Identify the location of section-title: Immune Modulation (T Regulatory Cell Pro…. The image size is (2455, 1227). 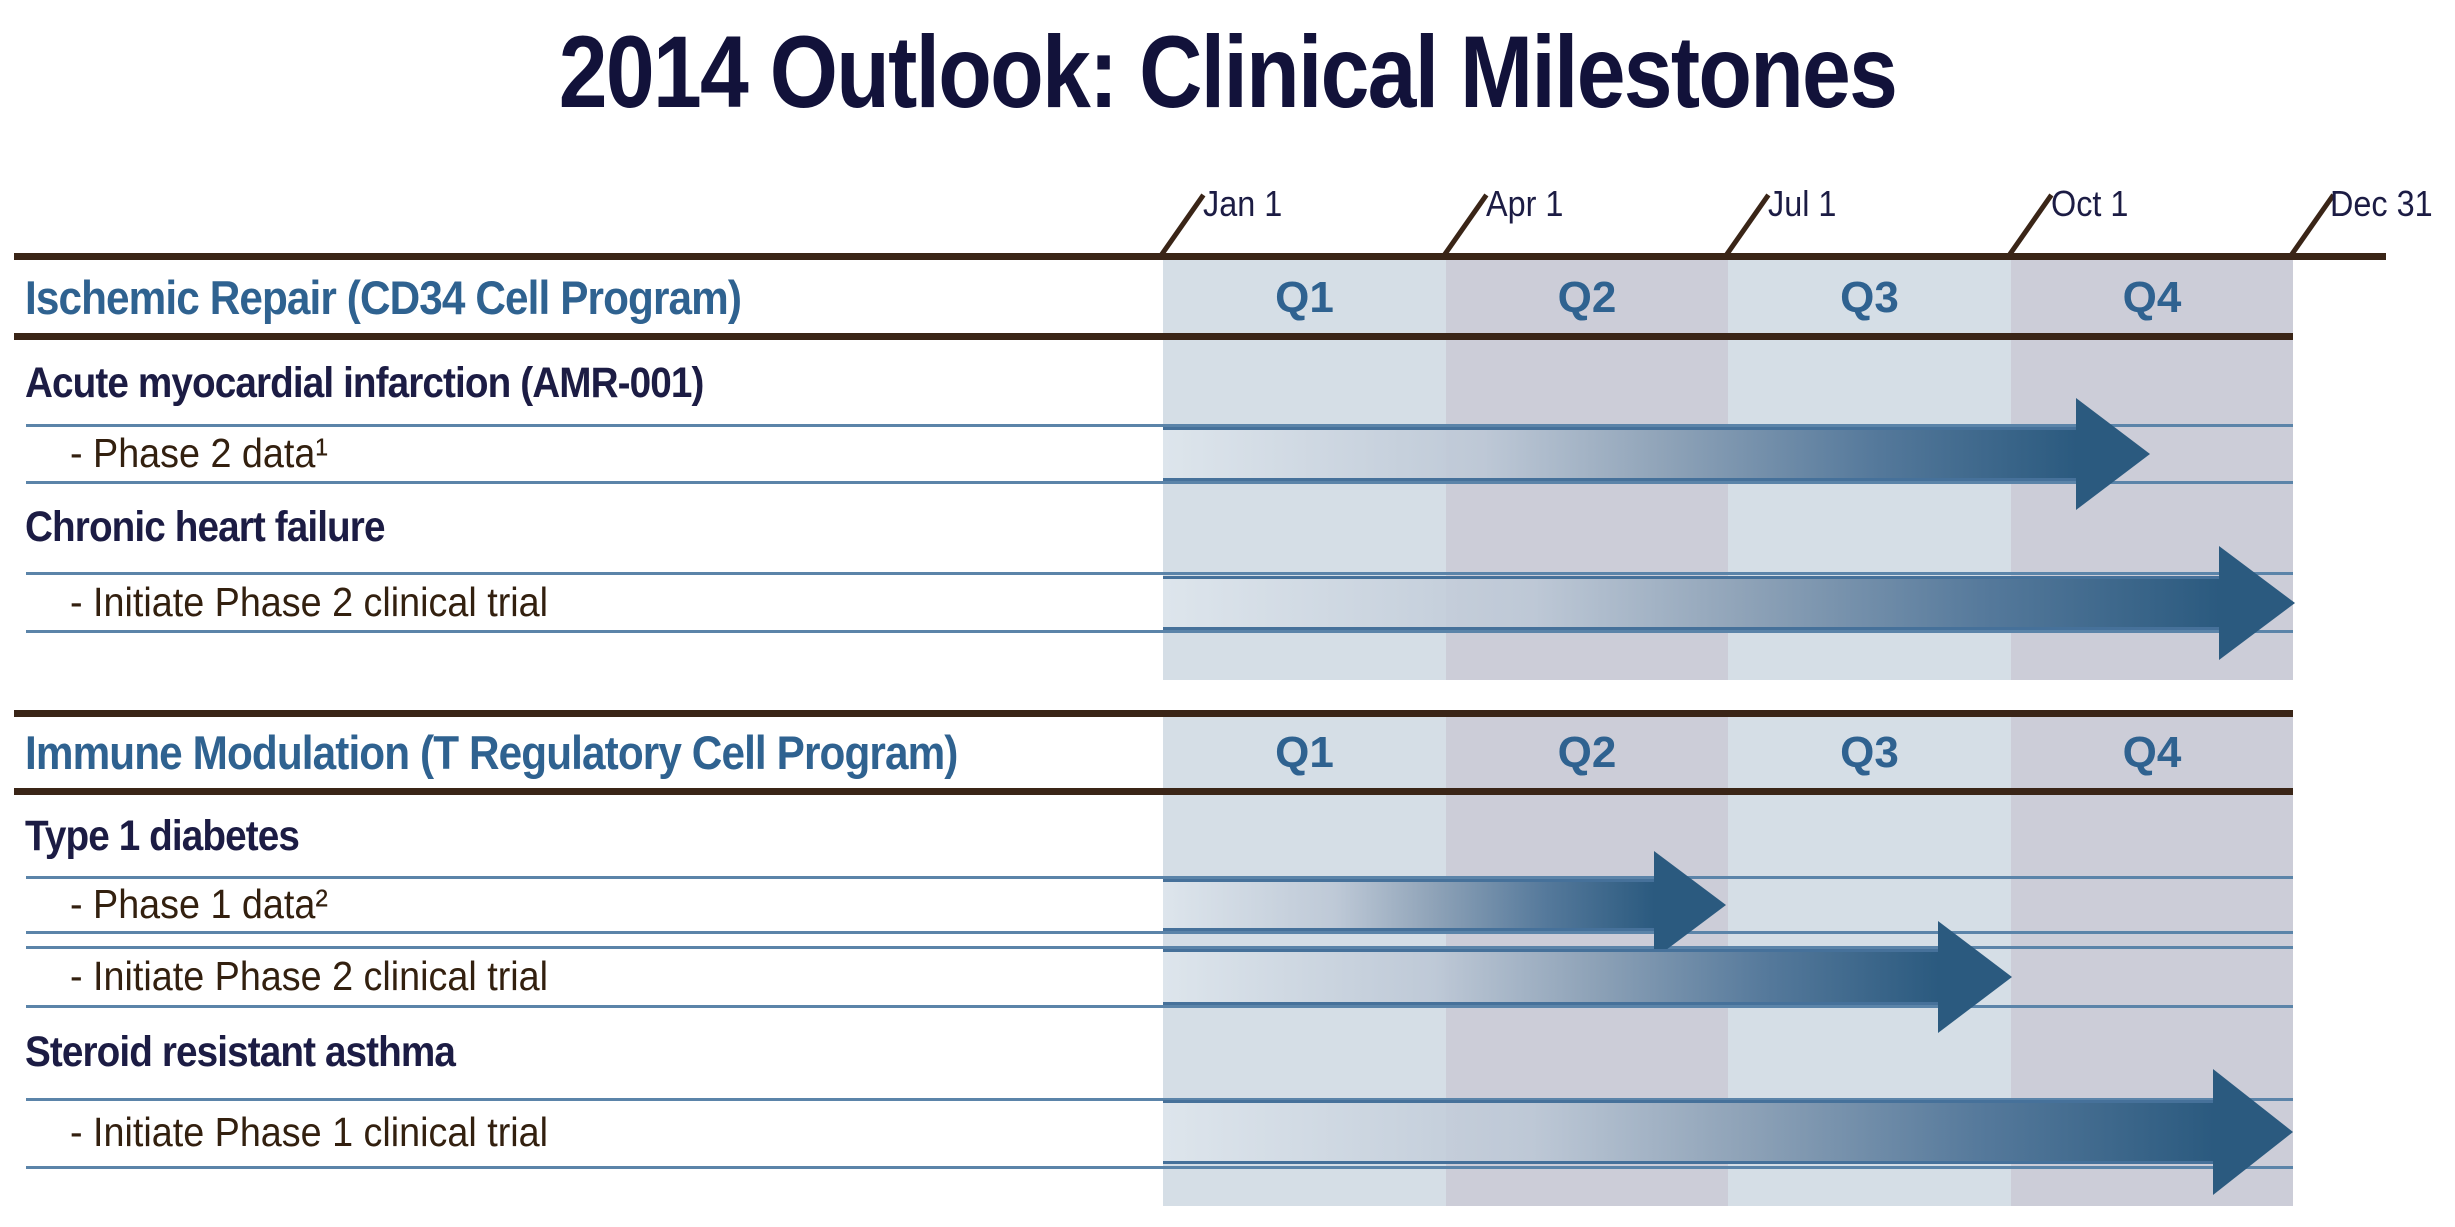
(491, 752).